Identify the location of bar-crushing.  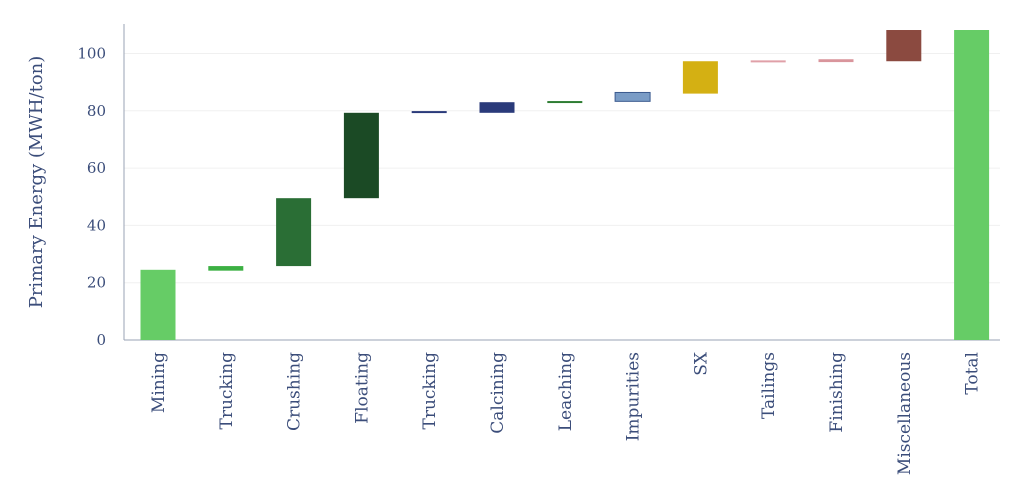
(294, 232).